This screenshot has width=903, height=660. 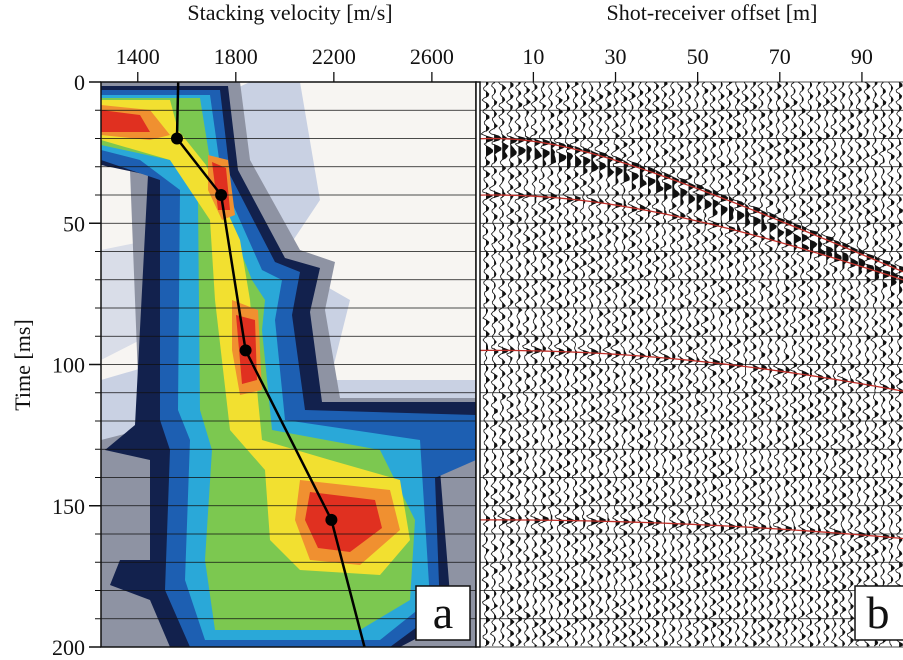 What do you see at coordinates (79, 82) in the screenshot?
I see `y-tick-label: 0` at bounding box center [79, 82].